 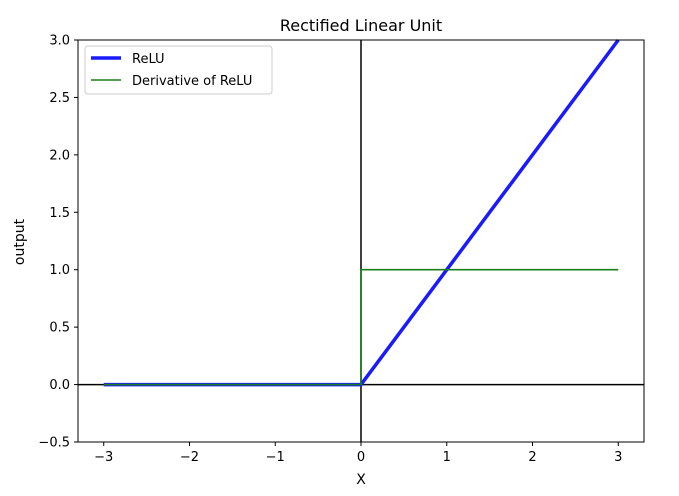 I want to click on y-tick-label: 1.5, so click(x=59, y=213).